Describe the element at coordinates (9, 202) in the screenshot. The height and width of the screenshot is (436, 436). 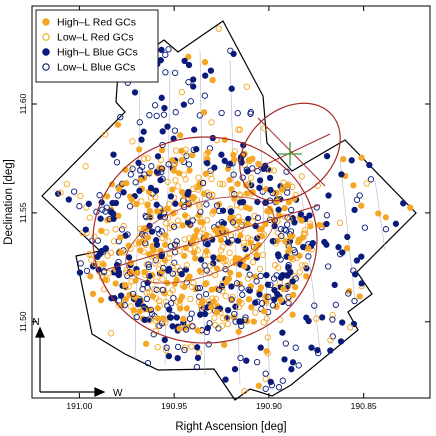
I see `y-axis-title: Declination [deg]` at that location.